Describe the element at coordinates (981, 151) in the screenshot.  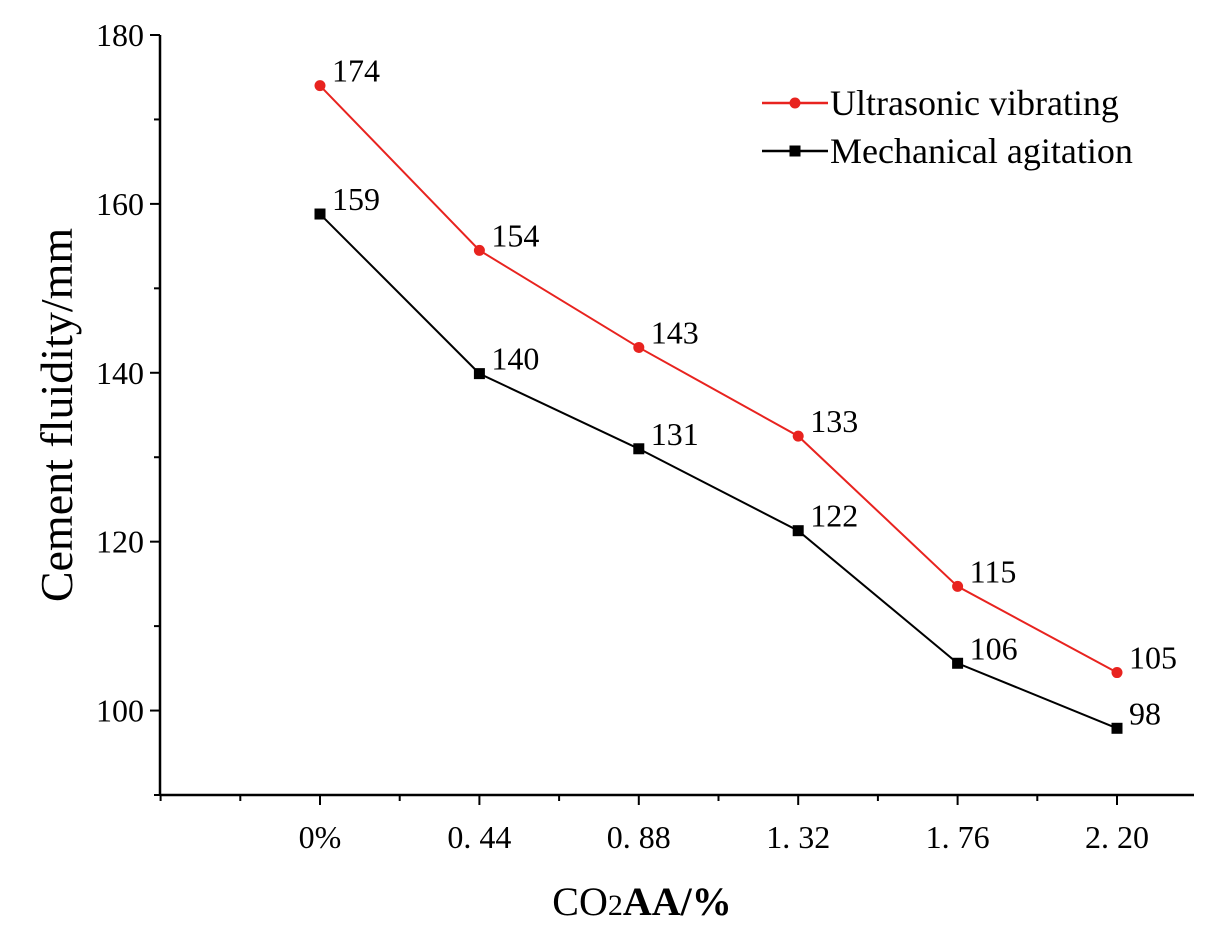
I see `legend-label: Mechanical agitation` at that location.